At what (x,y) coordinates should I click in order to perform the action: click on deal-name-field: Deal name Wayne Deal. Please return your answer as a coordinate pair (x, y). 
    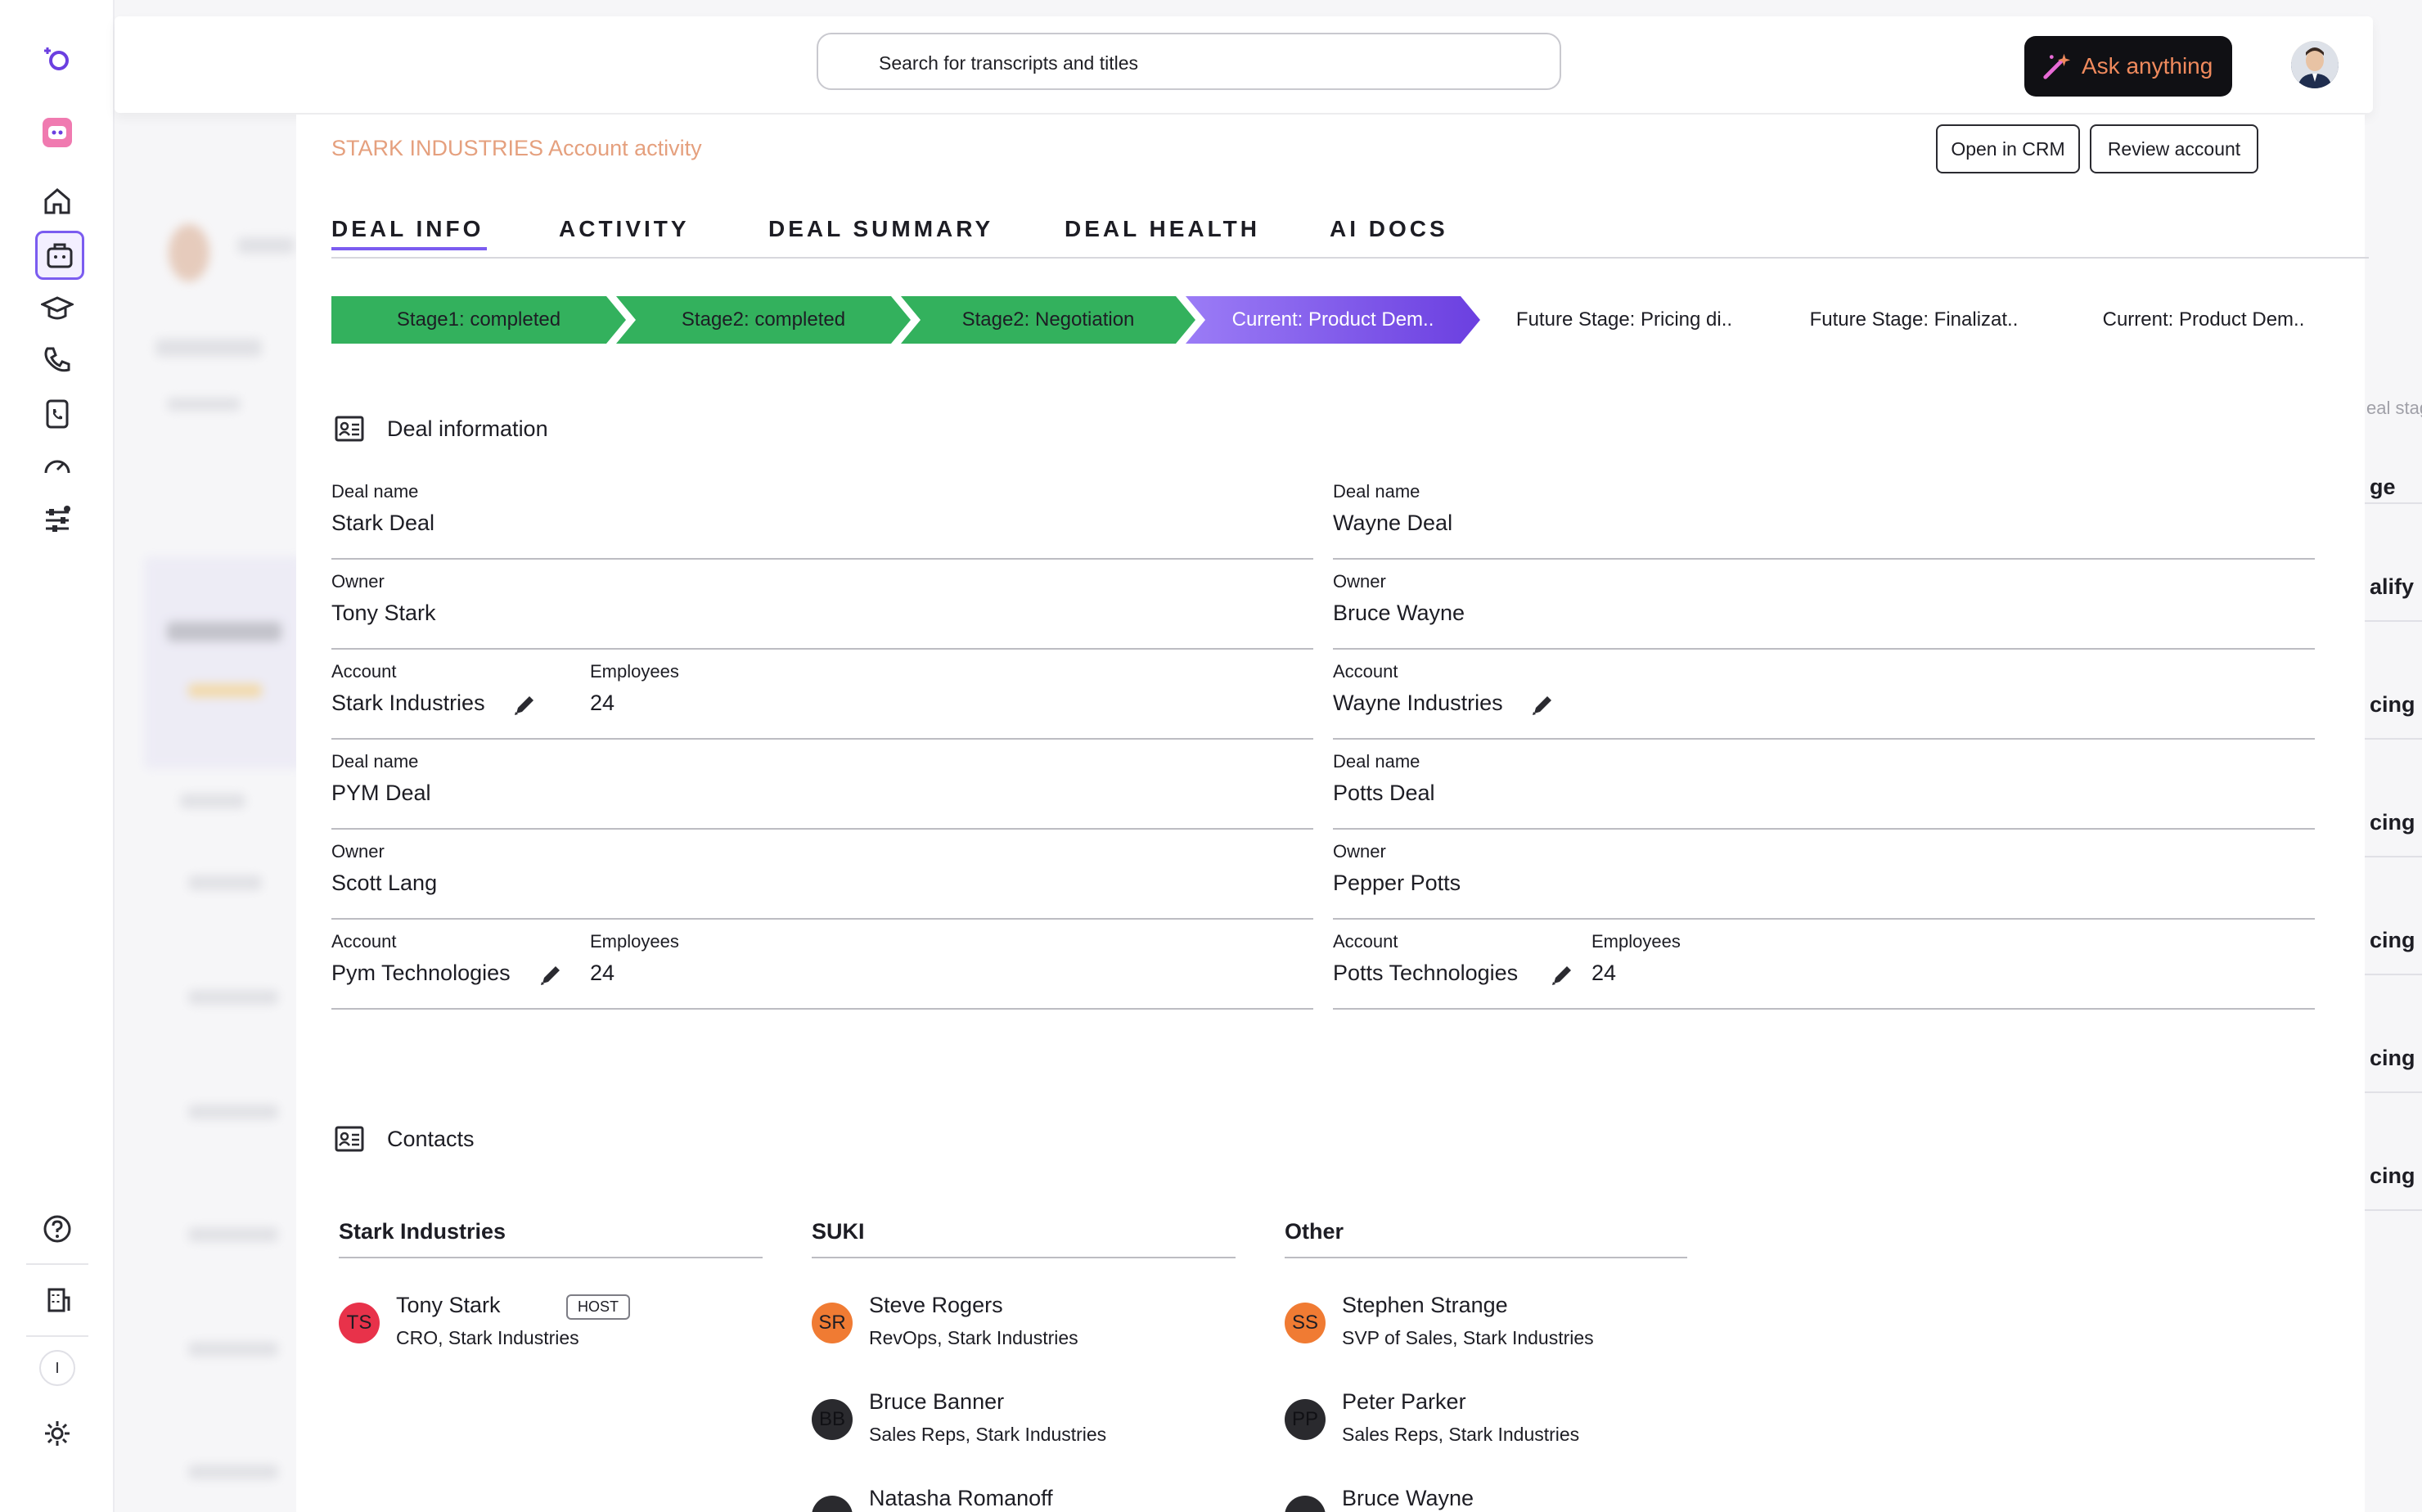
    Looking at the image, I should click on (1824, 516).